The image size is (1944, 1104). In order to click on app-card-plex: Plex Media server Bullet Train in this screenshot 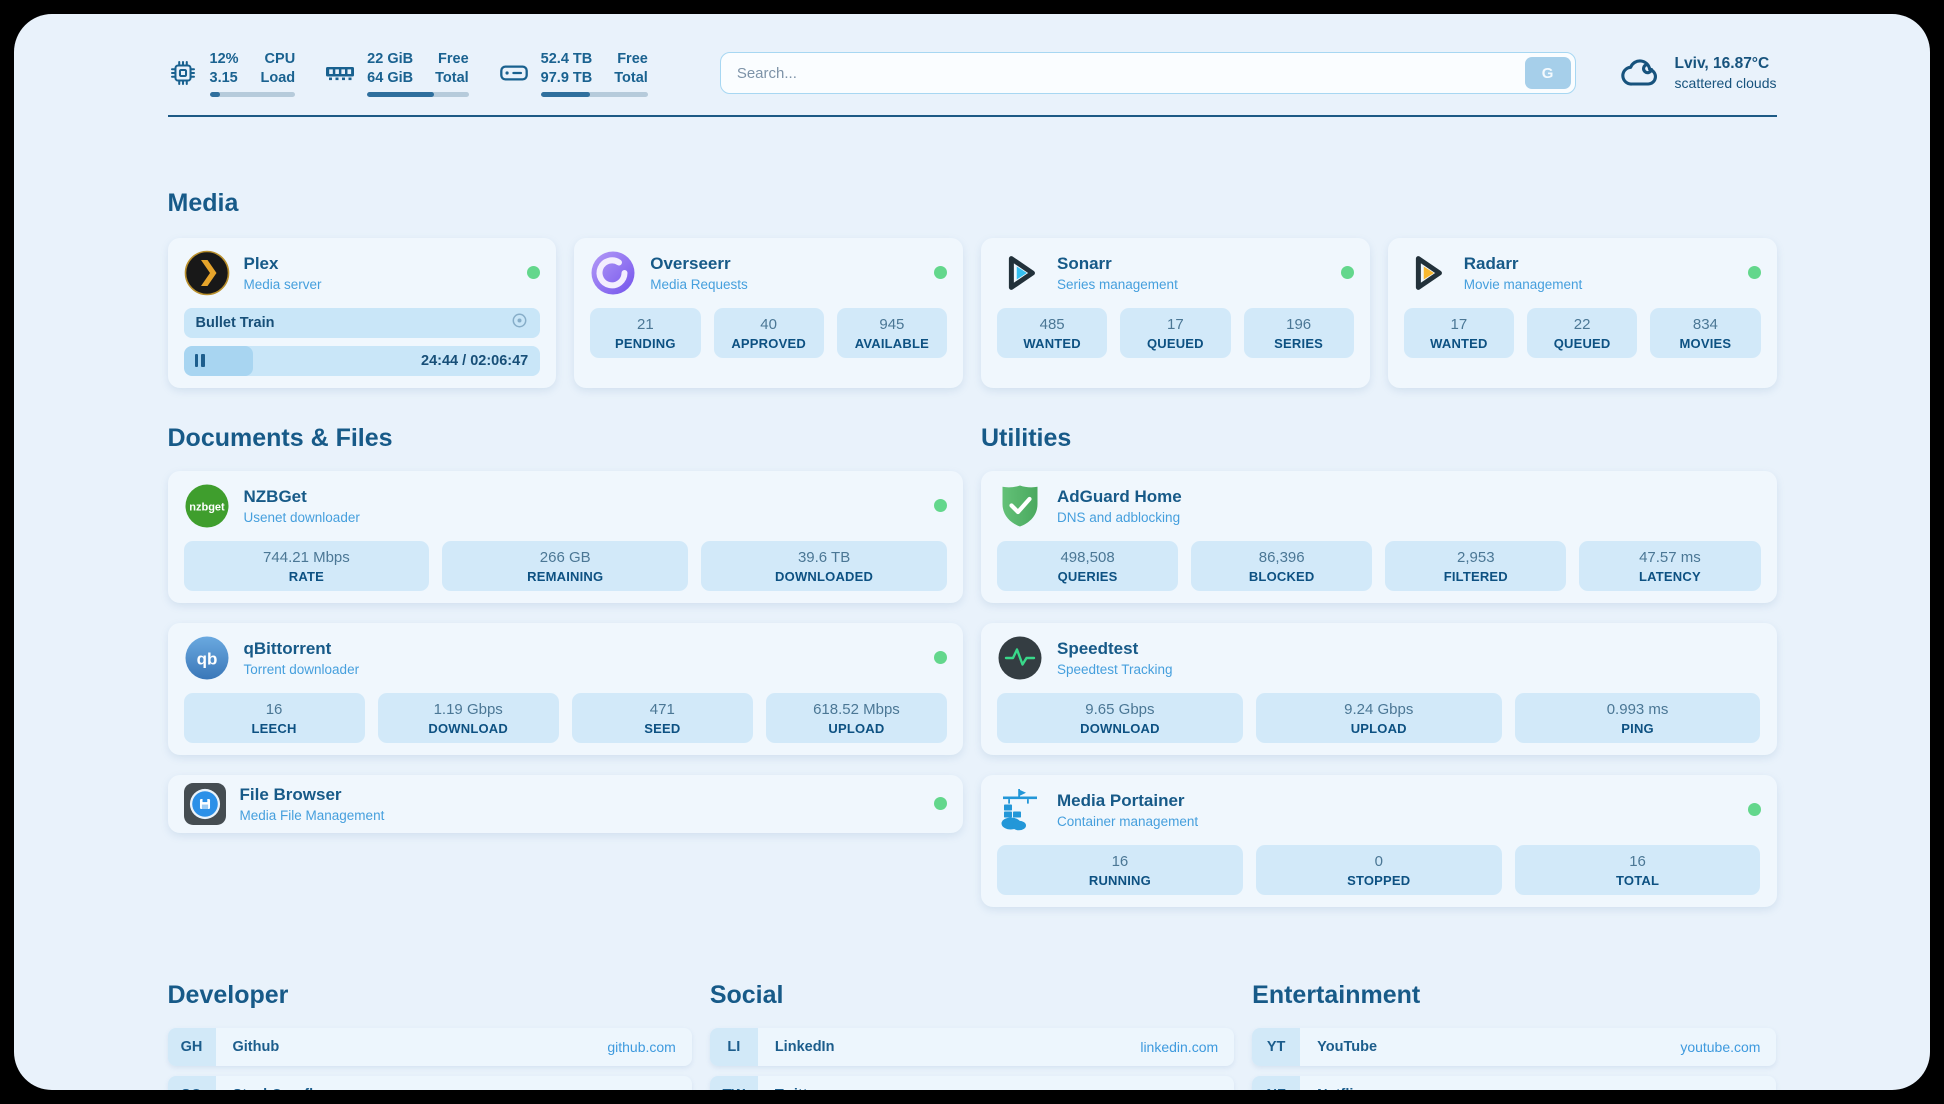, I will do `click(362, 312)`.